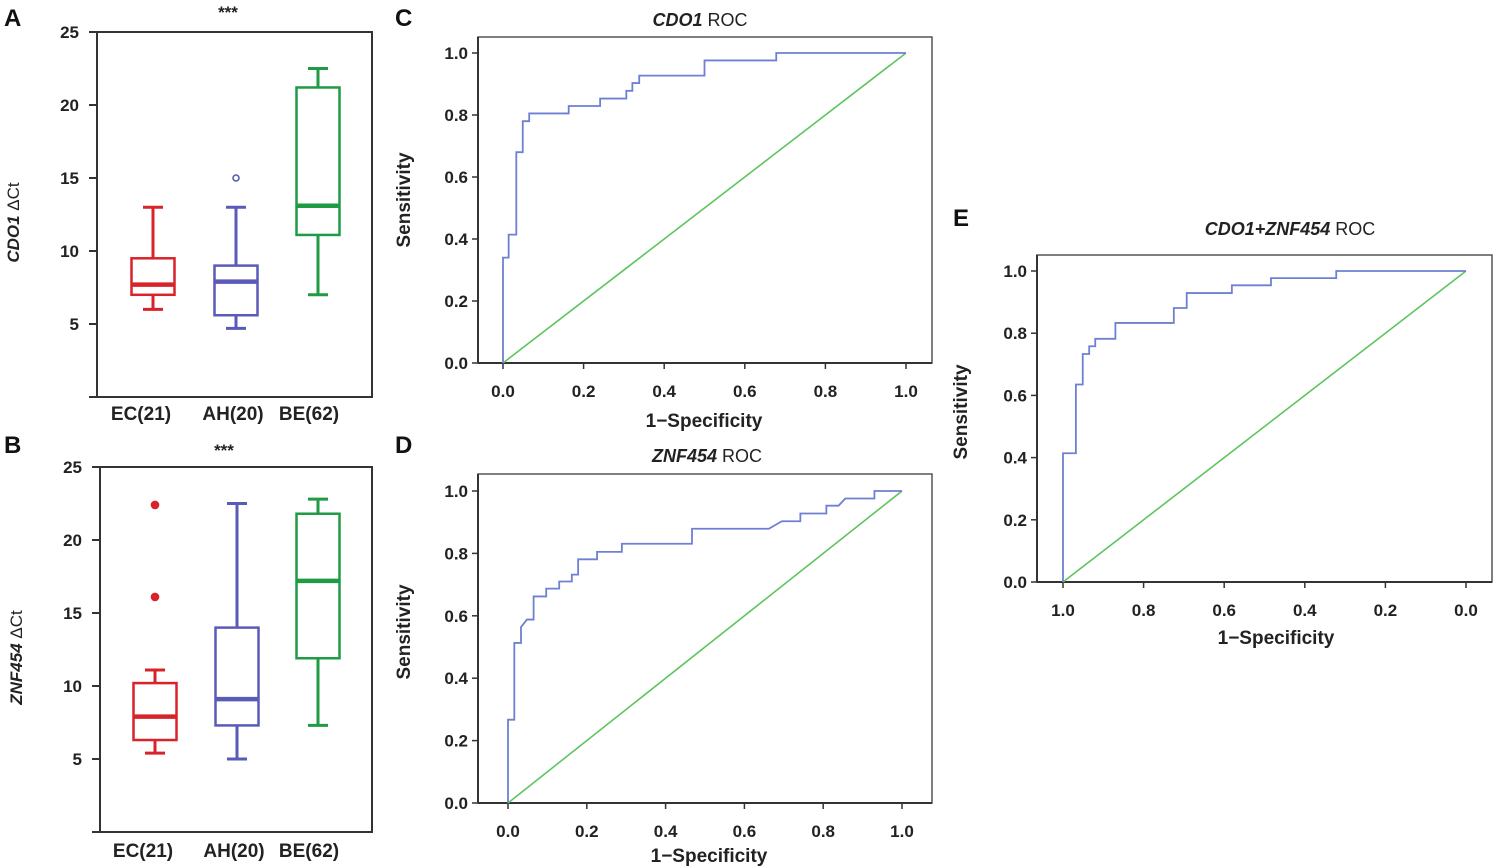 The image size is (1495, 868). Describe the element at coordinates (12, 445) in the screenshot. I see `panel-letter: B` at that location.